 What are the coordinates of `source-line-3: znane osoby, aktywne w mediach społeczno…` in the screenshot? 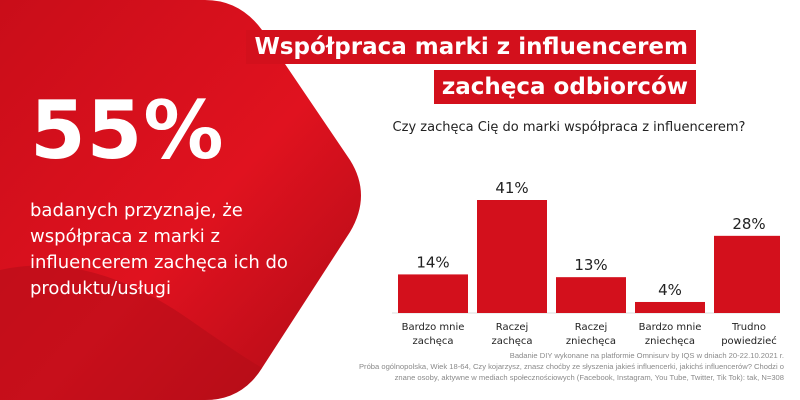 It's located at (589, 377).